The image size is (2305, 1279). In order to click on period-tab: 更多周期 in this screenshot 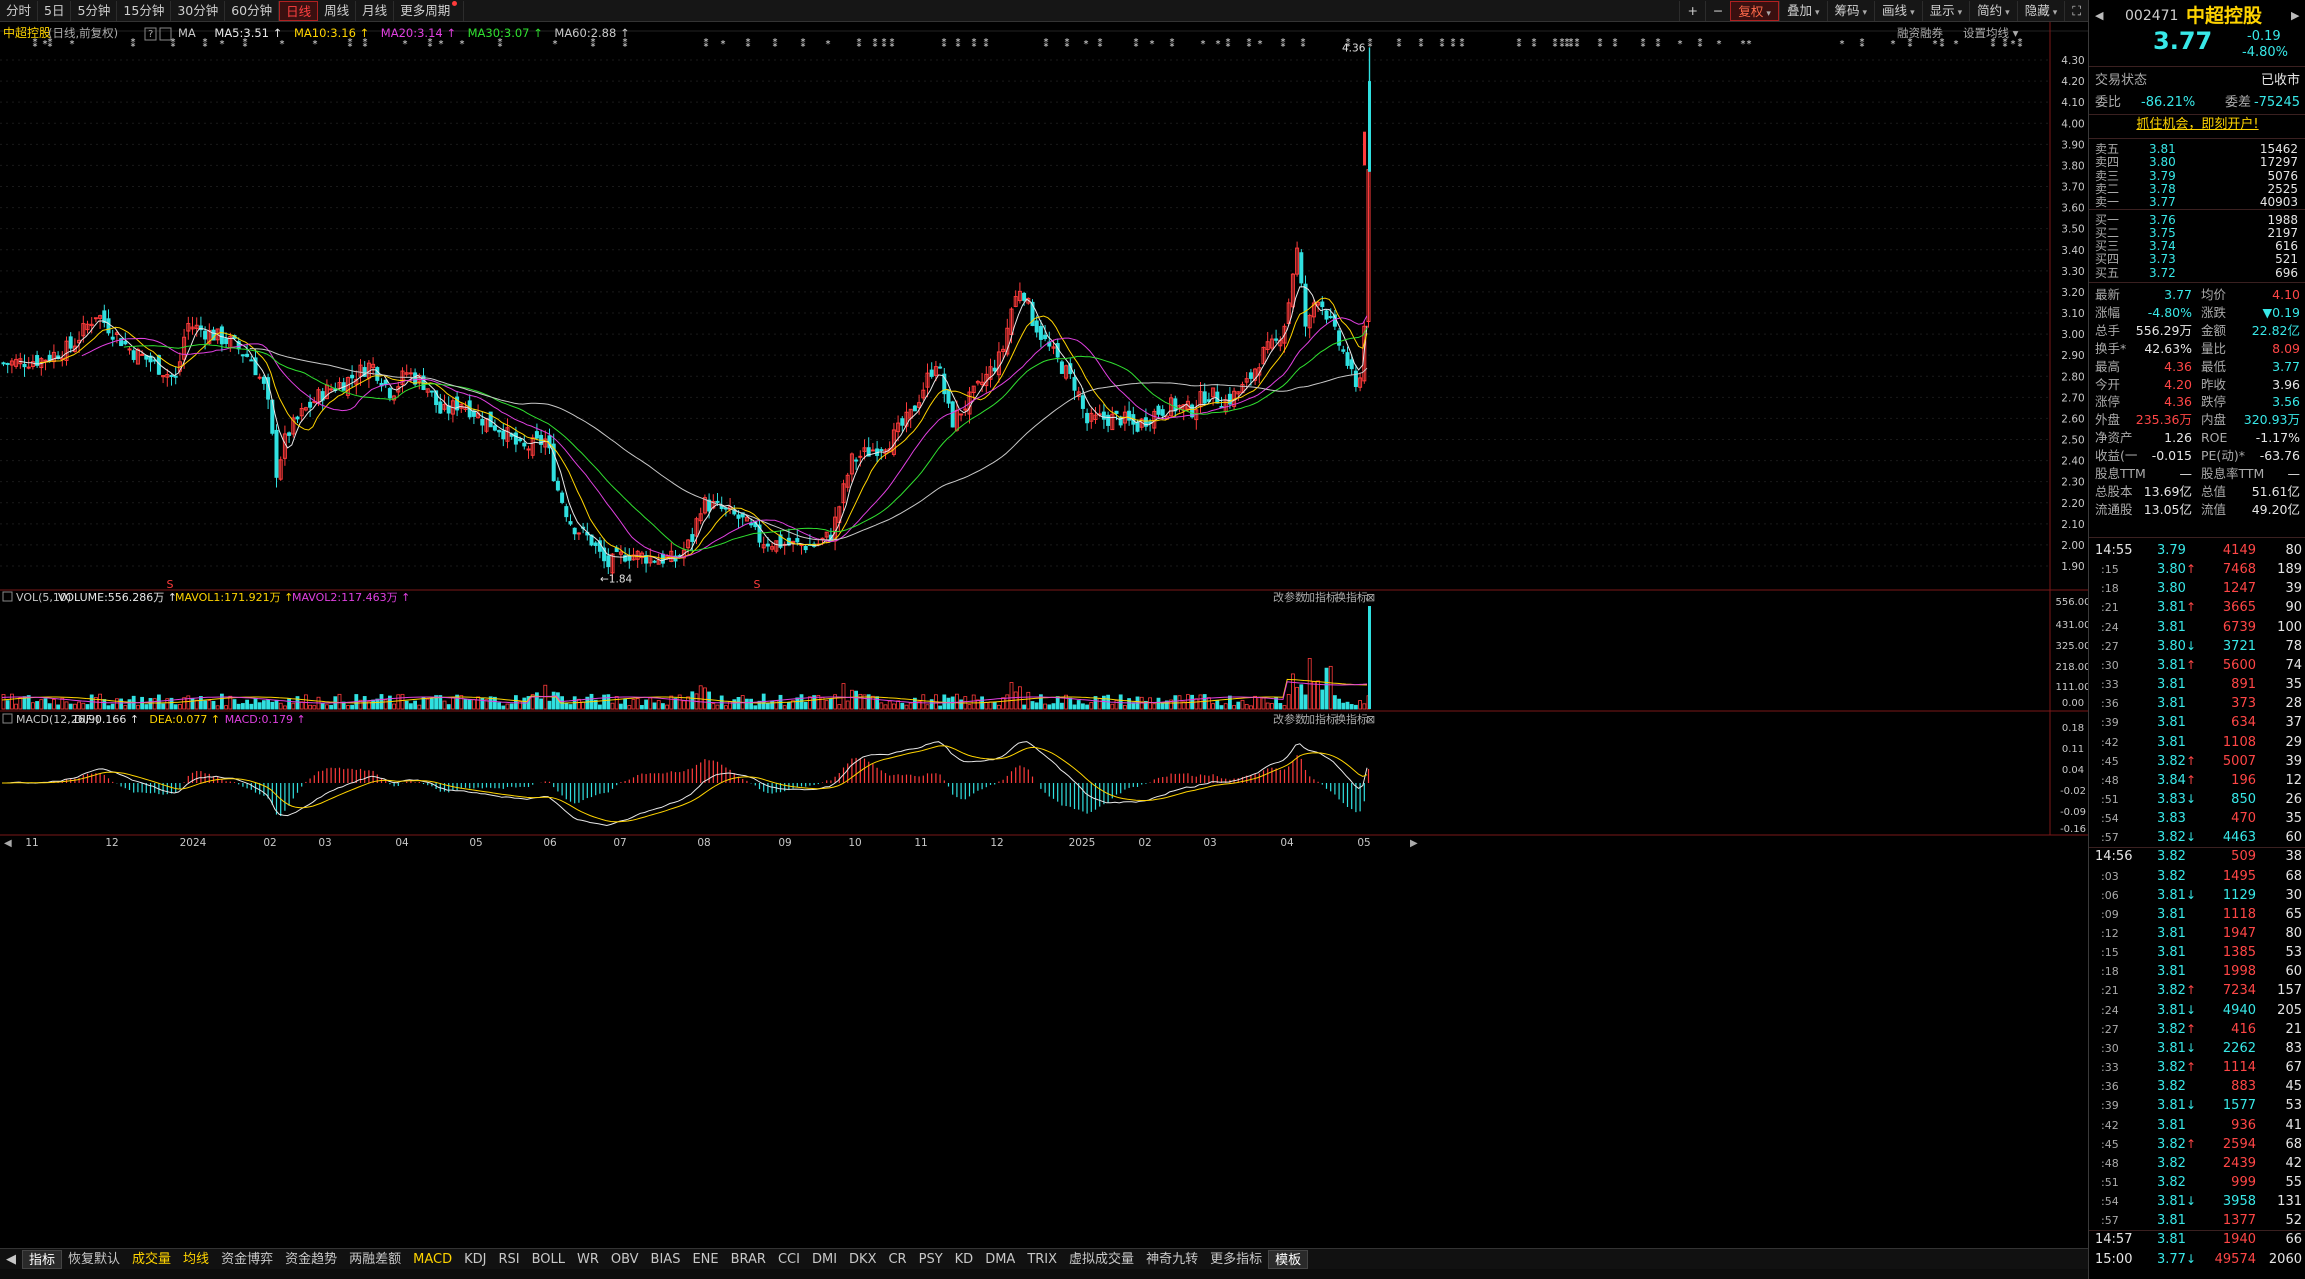, I will do `click(429, 10)`.